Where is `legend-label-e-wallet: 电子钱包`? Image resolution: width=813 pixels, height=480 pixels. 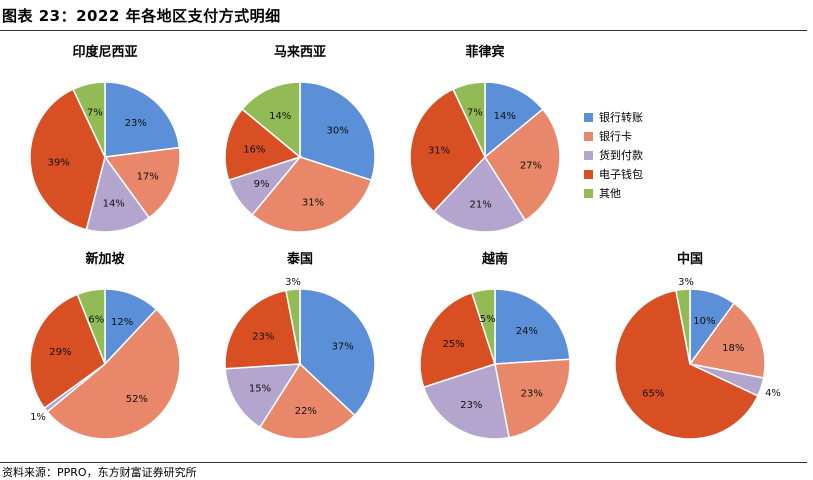 legend-label-e-wallet: 电子钱包 is located at coordinates (621, 174).